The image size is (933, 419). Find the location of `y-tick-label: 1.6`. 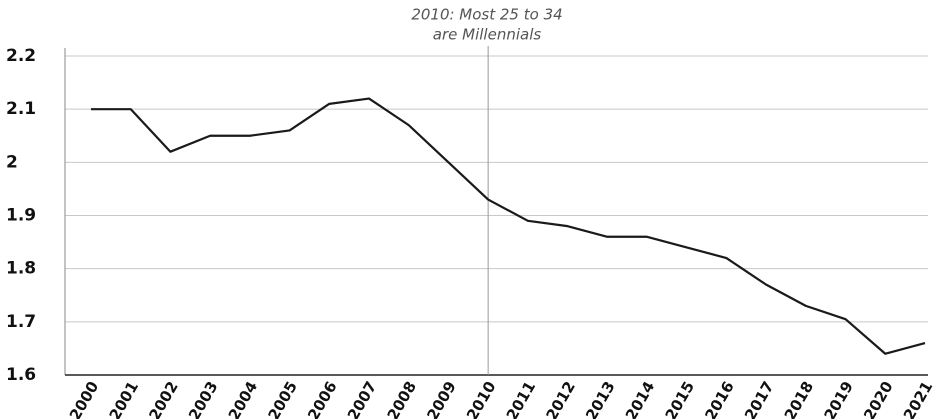

y-tick-label: 1.6 is located at coordinates (21, 375).